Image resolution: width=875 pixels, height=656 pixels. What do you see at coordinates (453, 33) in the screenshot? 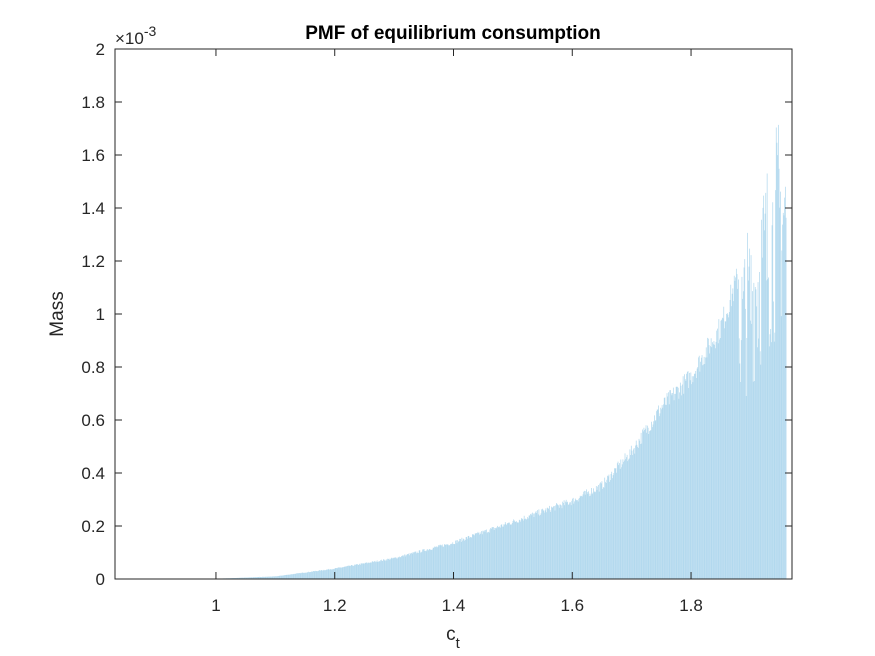
I see `chart-title: PMF of equilibrium consumption` at bounding box center [453, 33].